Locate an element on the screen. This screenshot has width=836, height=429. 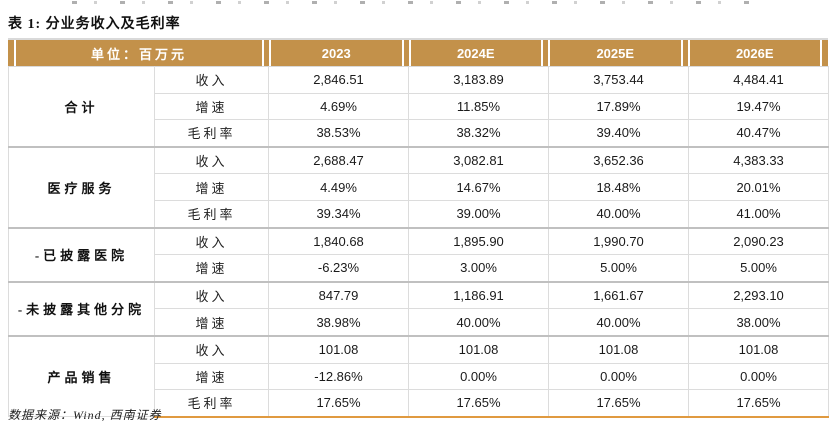
value-cell: 17.89% is located at coordinates (618, 106).